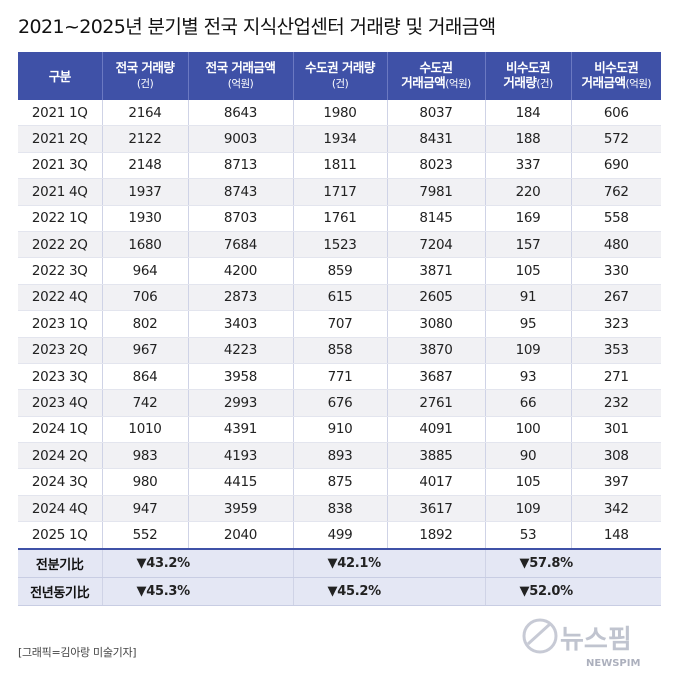 This screenshot has height=676, width=680. I want to click on value-cell: 615, so click(340, 298).